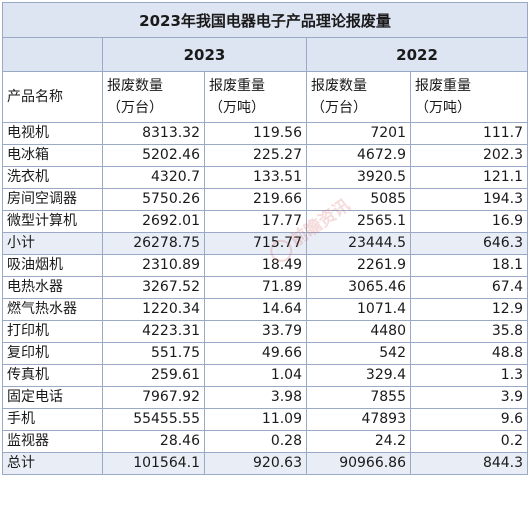  What do you see at coordinates (255, 419) in the screenshot?
I see `weight-2023-cell: 11.09` at bounding box center [255, 419].